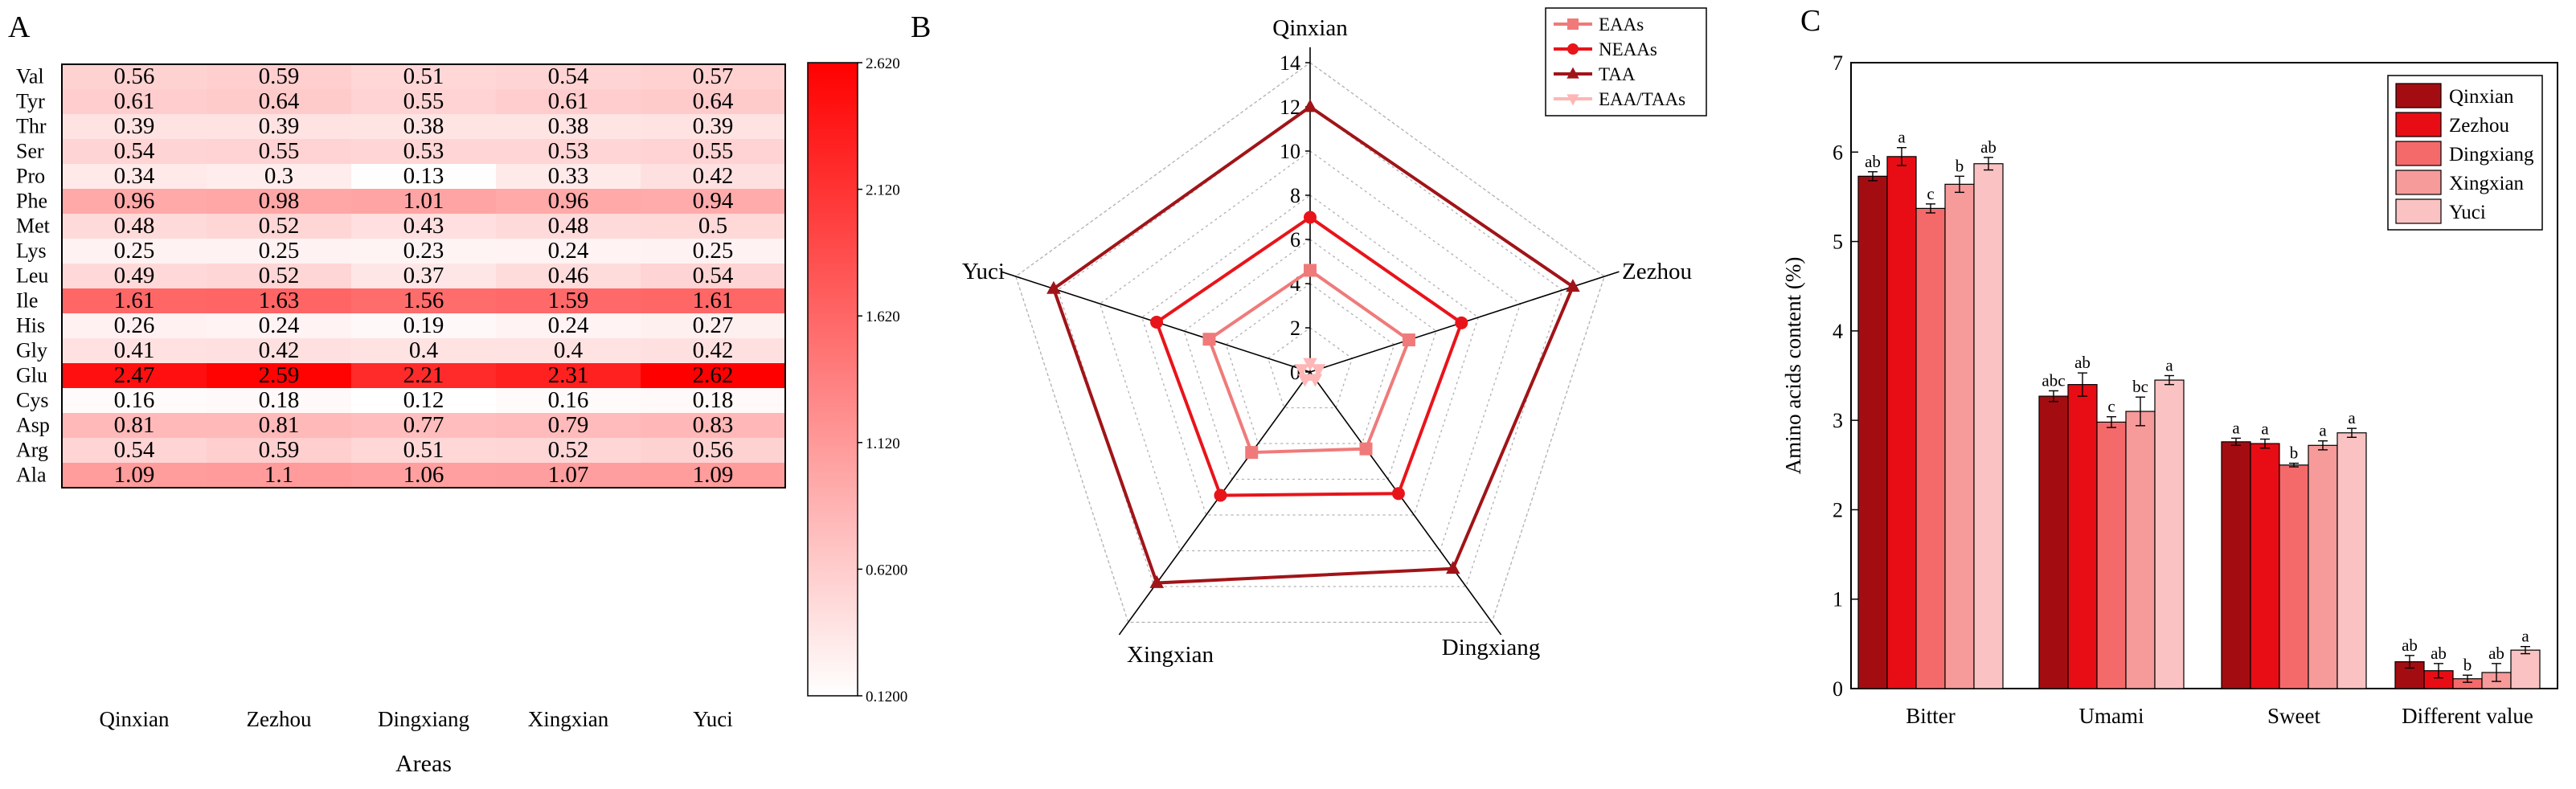 The image size is (2576, 789). Describe the element at coordinates (713, 201) in the screenshot. I see `heatmap-cell-value: 0.94` at that location.